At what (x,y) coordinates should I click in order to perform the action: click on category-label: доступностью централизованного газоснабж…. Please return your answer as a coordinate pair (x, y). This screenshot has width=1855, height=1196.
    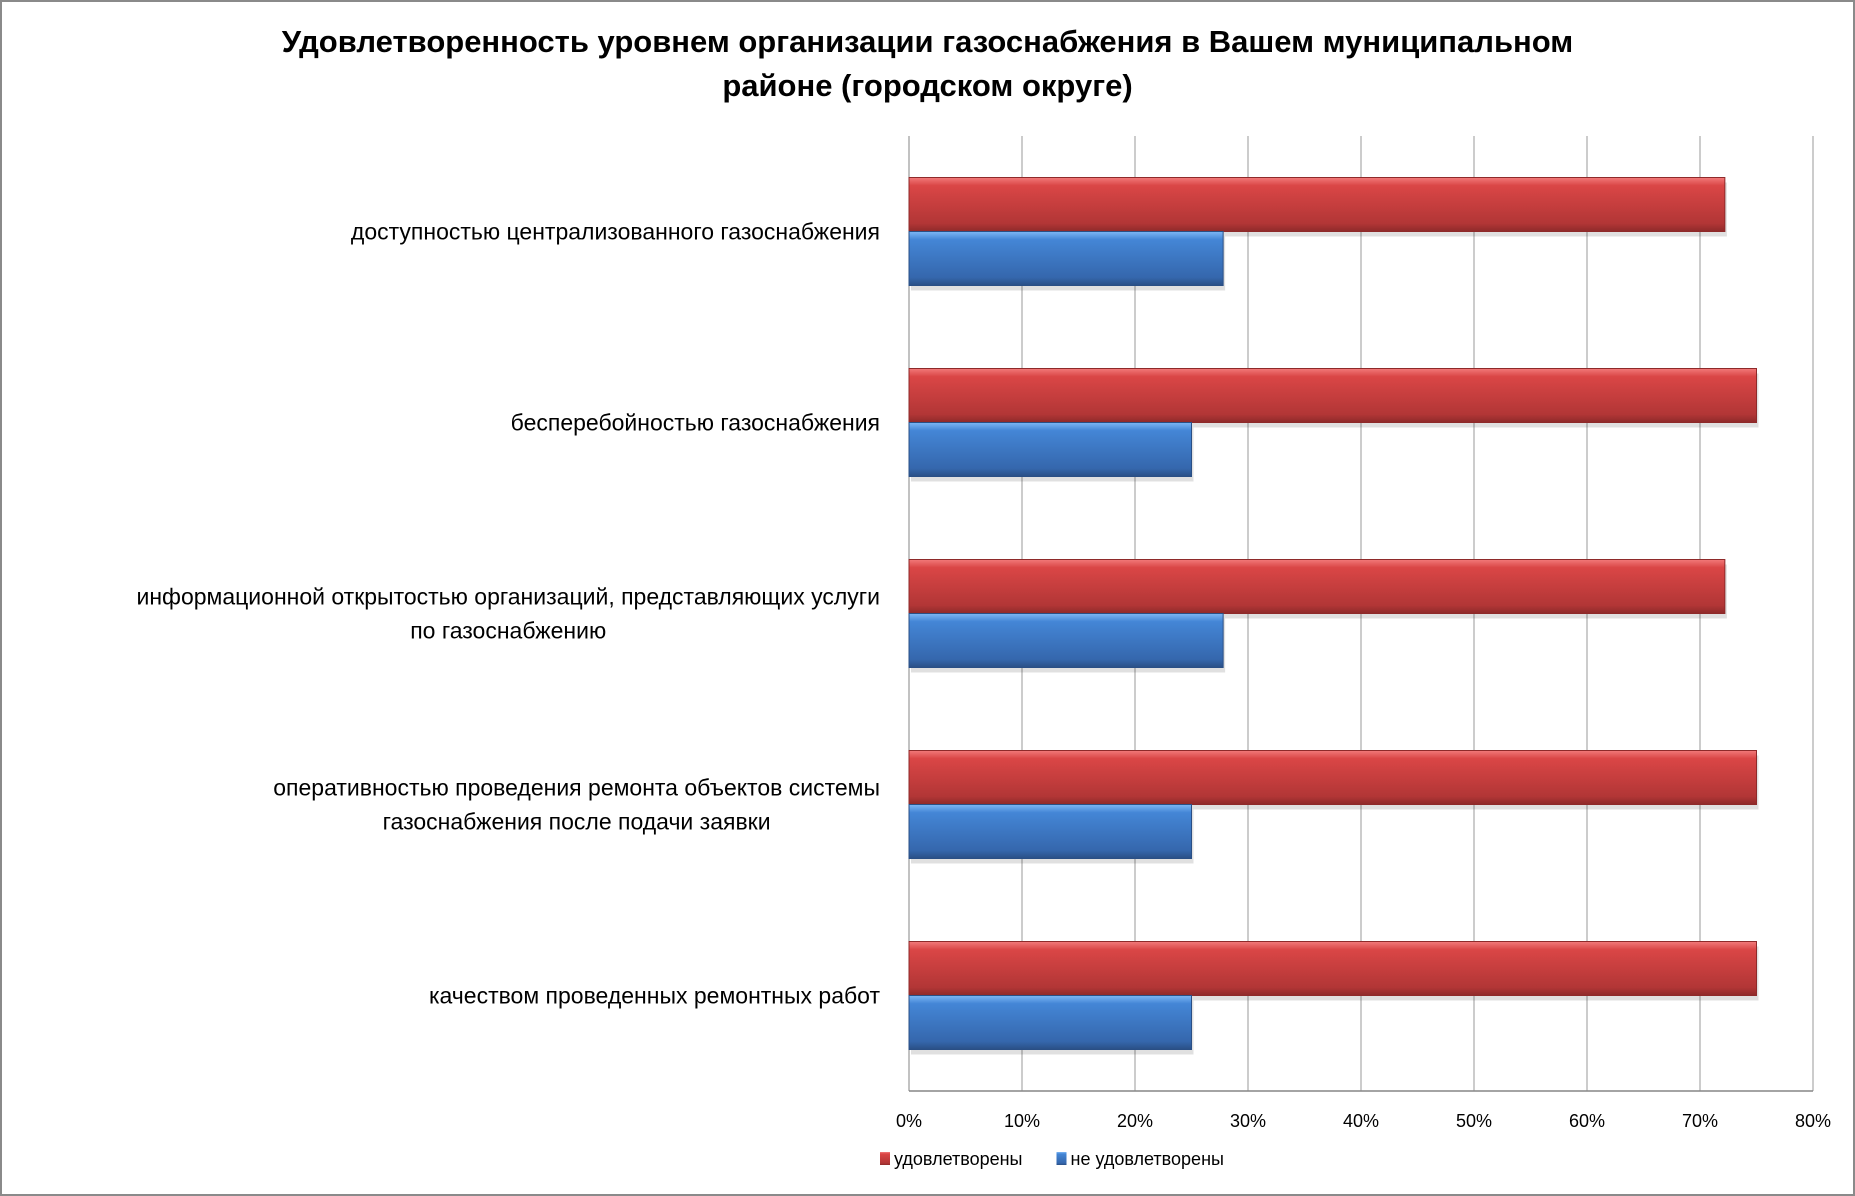
    Looking at the image, I should click on (615, 232).